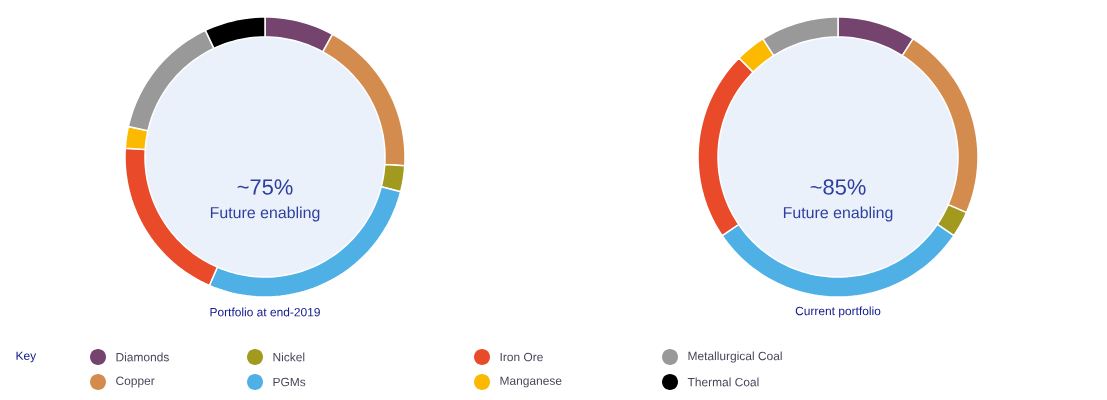  What do you see at coordinates (142, 357) in the screenshot?
I see `legend-label: Diamonds` at bounding box center [142, 357].